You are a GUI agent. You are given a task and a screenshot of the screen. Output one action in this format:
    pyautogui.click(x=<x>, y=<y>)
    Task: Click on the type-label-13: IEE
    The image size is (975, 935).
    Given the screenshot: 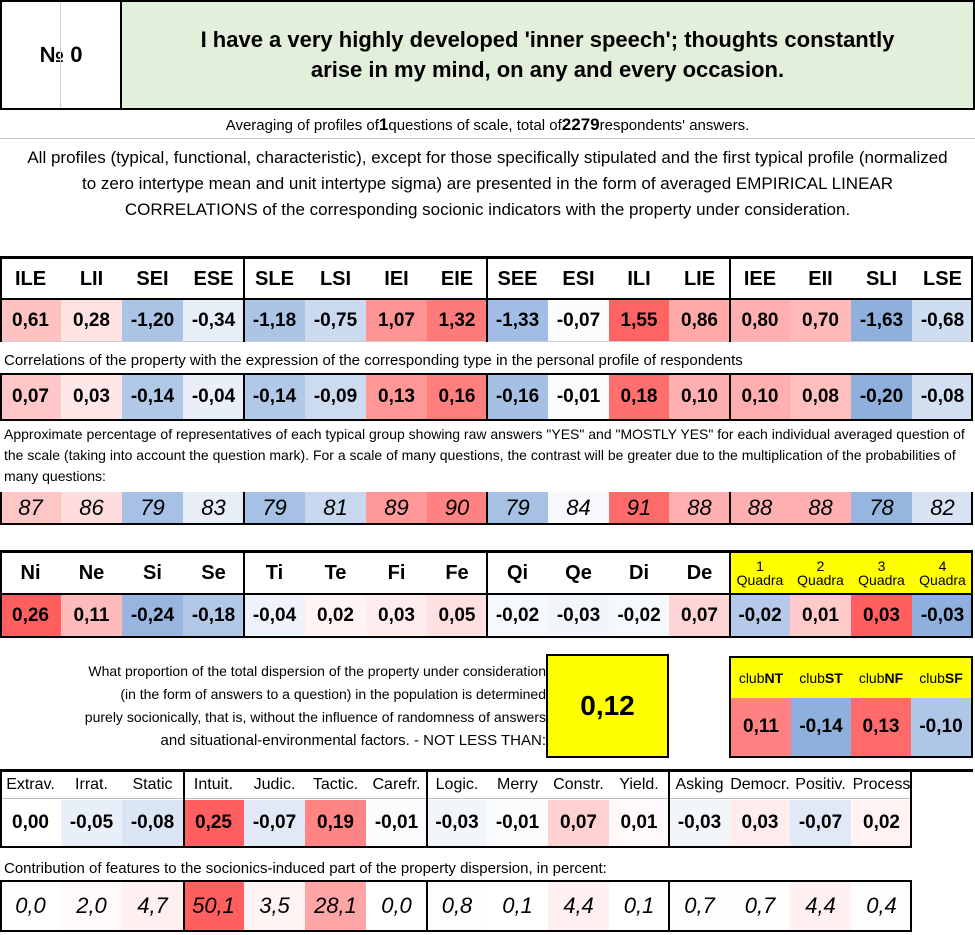 What is the action you would take?
    pyautogui.click(x=760, y=278)
    